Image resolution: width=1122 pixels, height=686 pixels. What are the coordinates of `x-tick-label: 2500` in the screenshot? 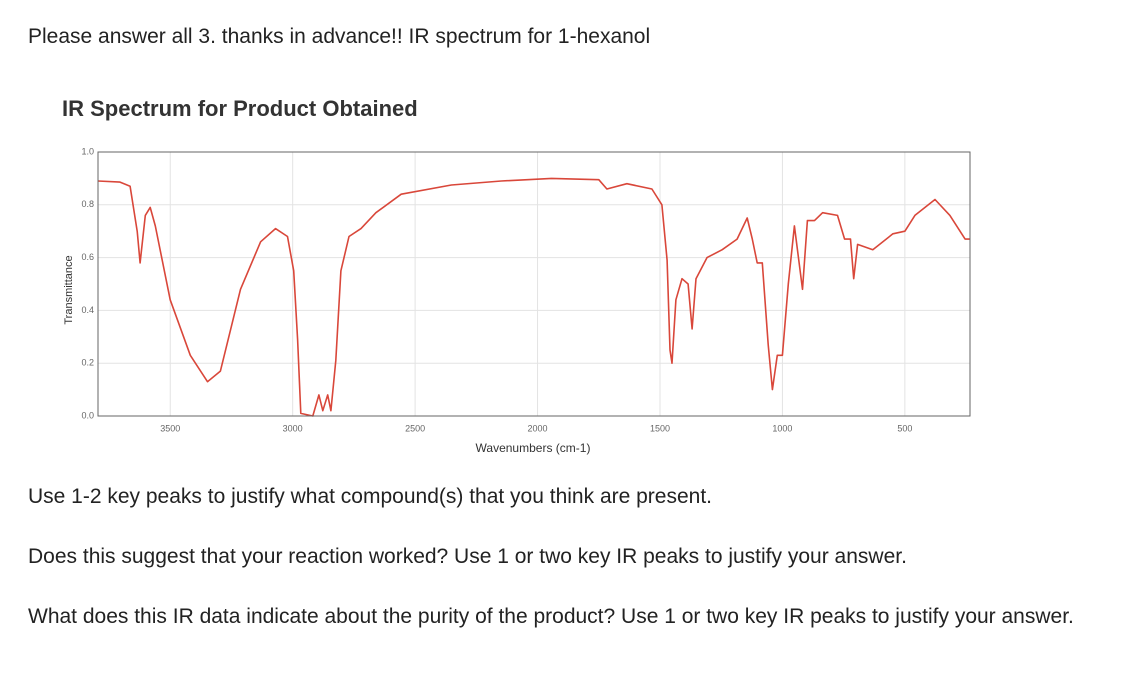 It's located at (415, 428).